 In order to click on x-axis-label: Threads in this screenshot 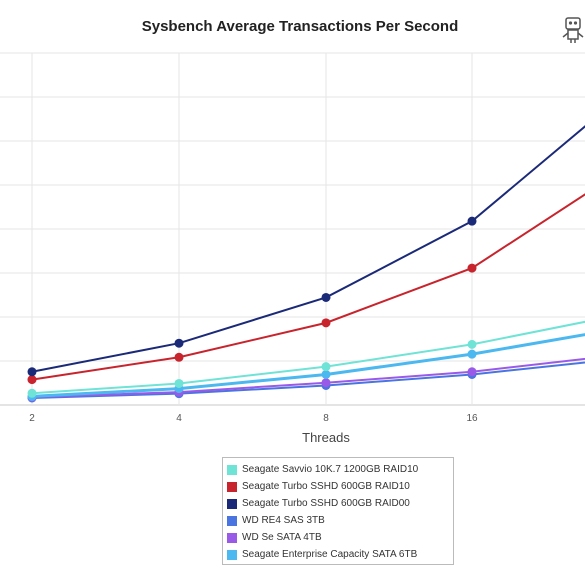, I will do `click(326, 437)`.